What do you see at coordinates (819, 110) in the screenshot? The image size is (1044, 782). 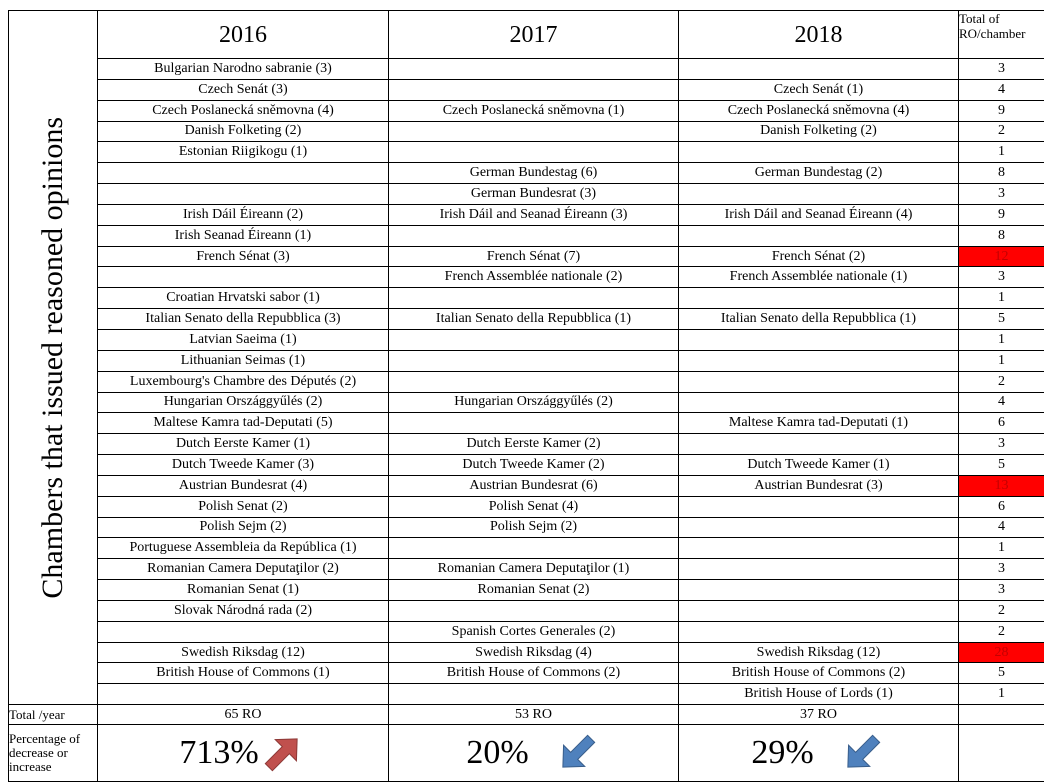 I see `chamber-cell: Czech Poslanecká sněmovna (4)` at bounding box center [819, 110].